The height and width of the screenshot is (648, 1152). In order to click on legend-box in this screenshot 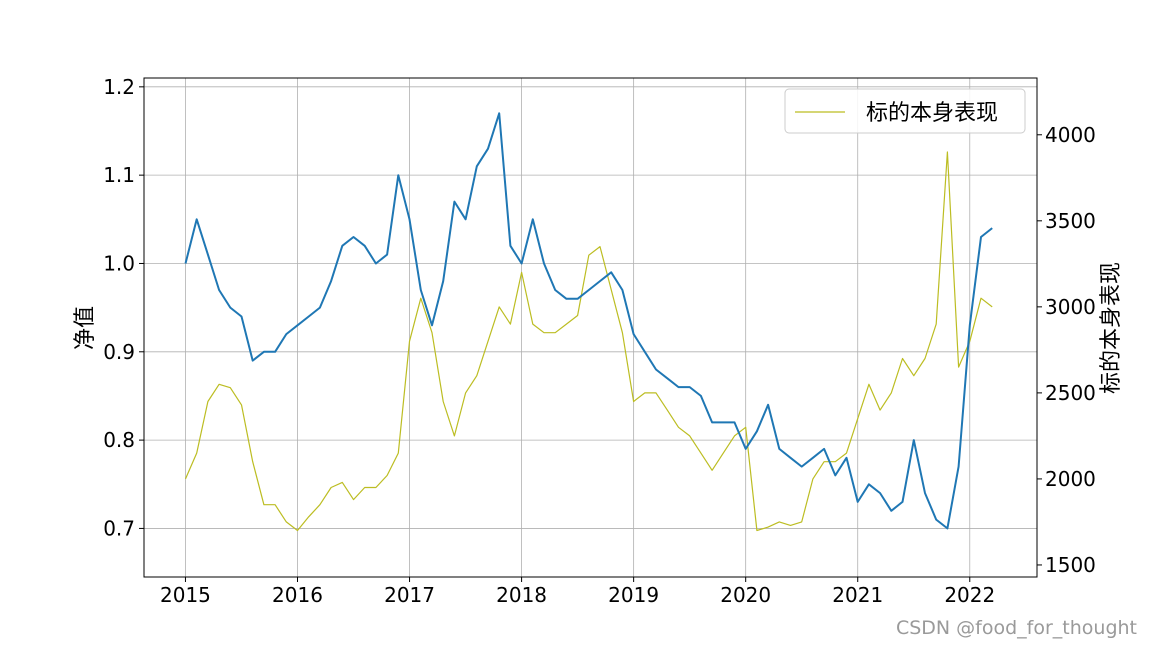, I will do `click(905, 111)`.